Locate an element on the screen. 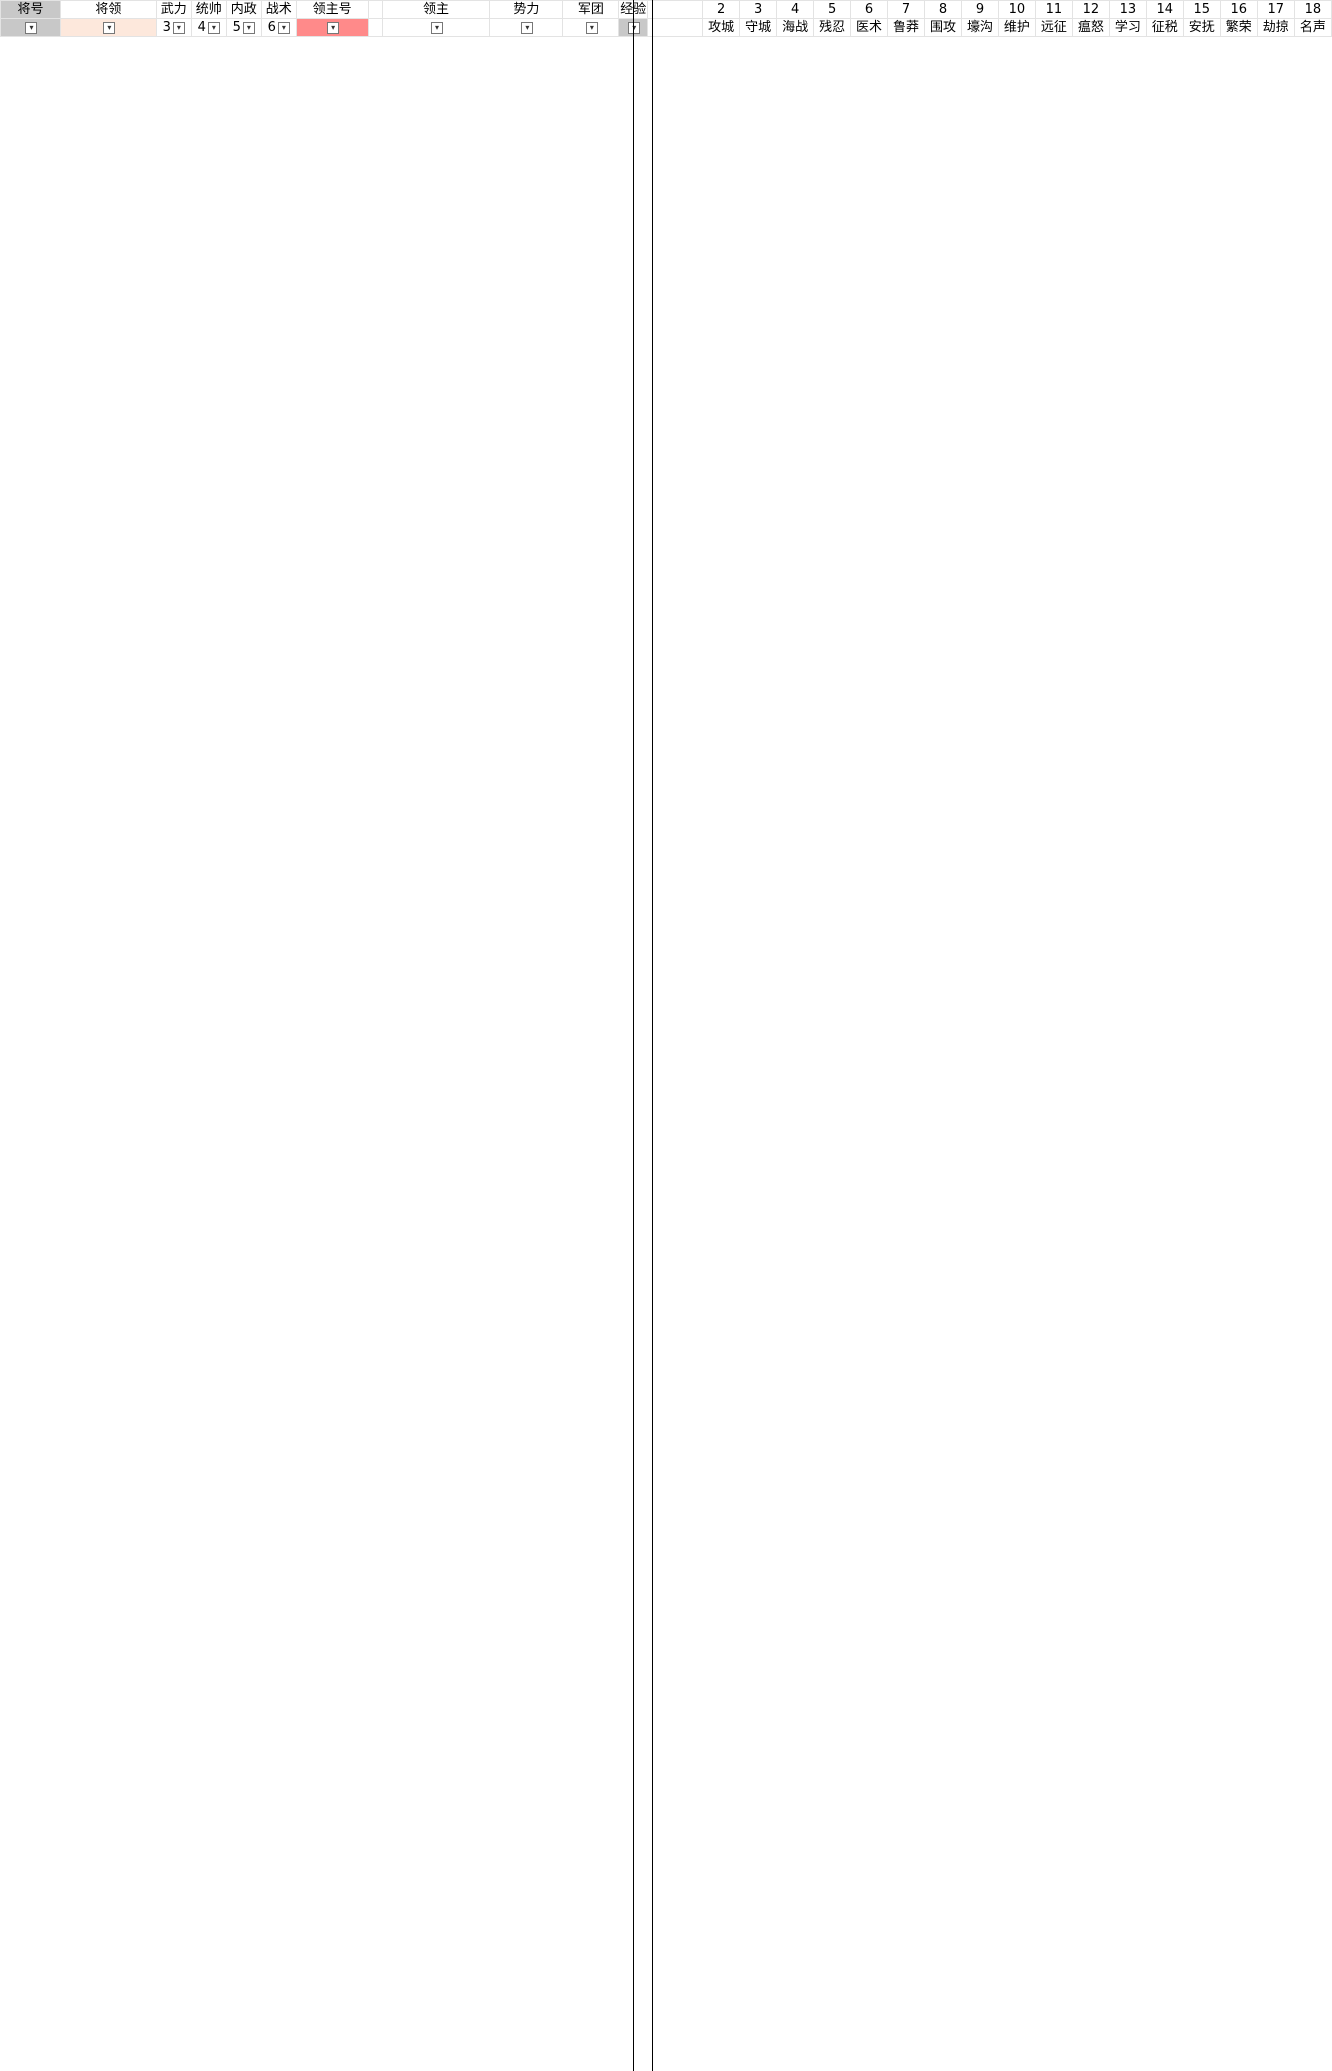 The width and height of the screenshot is (1332, 2071). col-header-skill-6: 6 is located at coordinates (869, 9).